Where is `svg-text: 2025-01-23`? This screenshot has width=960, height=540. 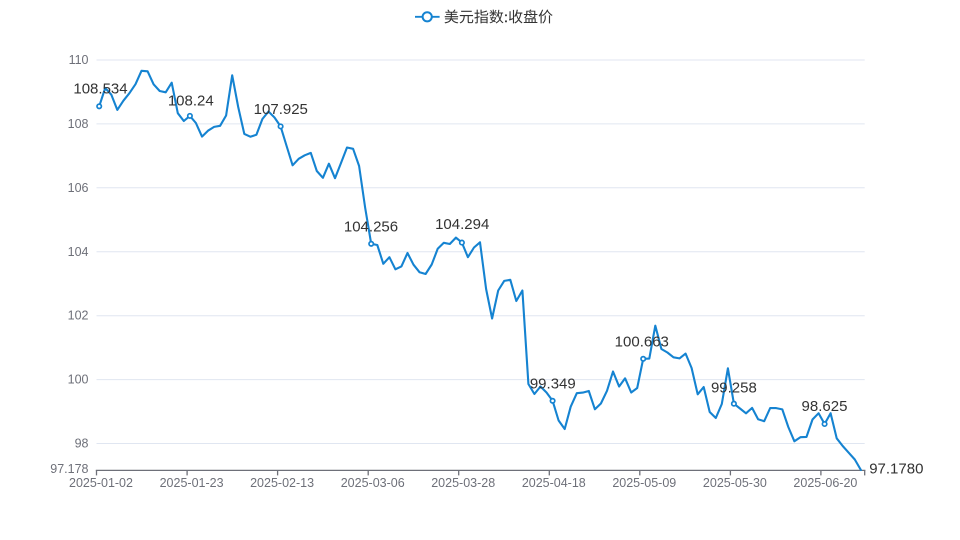
svg-text: 2025-01-23 is located at coordinates (192, 483).